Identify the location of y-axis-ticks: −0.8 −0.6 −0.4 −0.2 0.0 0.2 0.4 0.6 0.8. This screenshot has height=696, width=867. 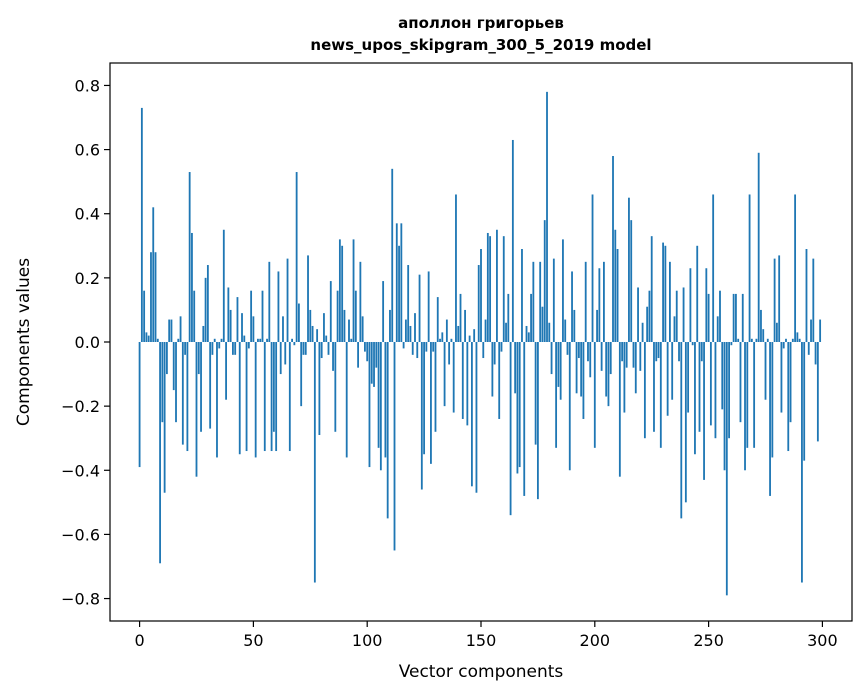
(85, 342).